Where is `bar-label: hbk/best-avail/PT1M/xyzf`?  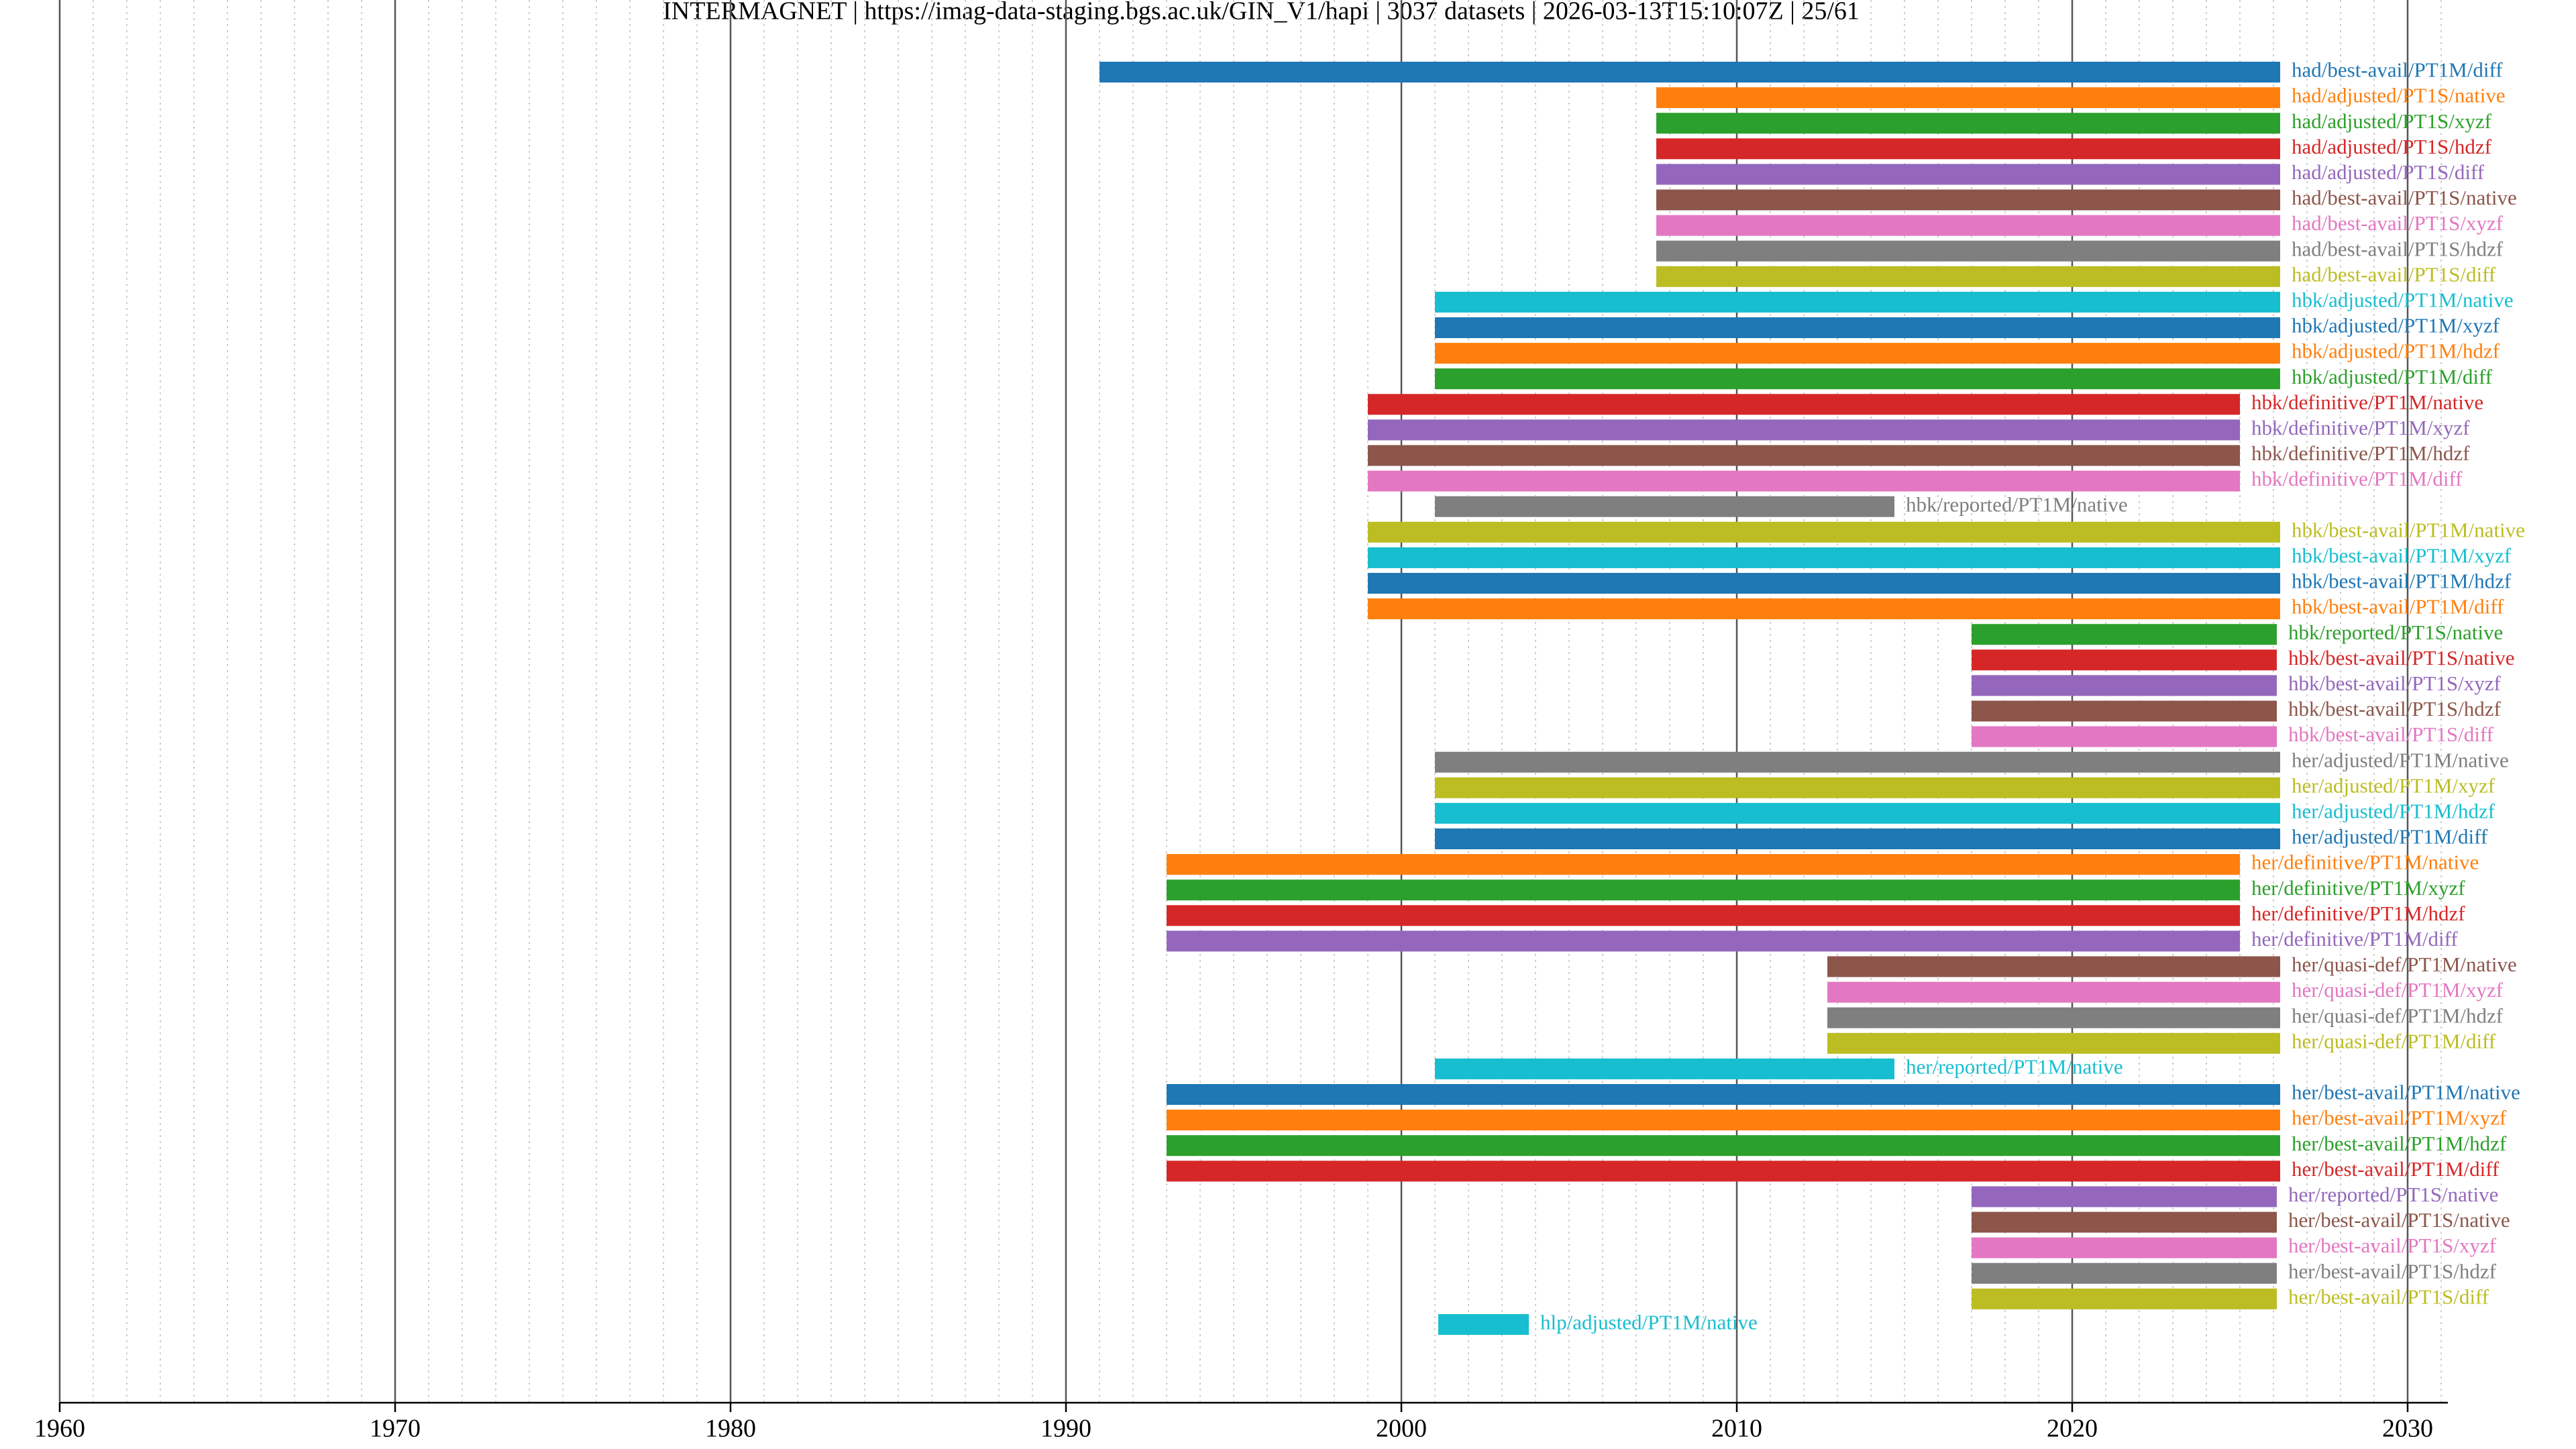
bar-label: hbk/best-avail/PT1M/xyzf is located at coordinates (2402, 556).